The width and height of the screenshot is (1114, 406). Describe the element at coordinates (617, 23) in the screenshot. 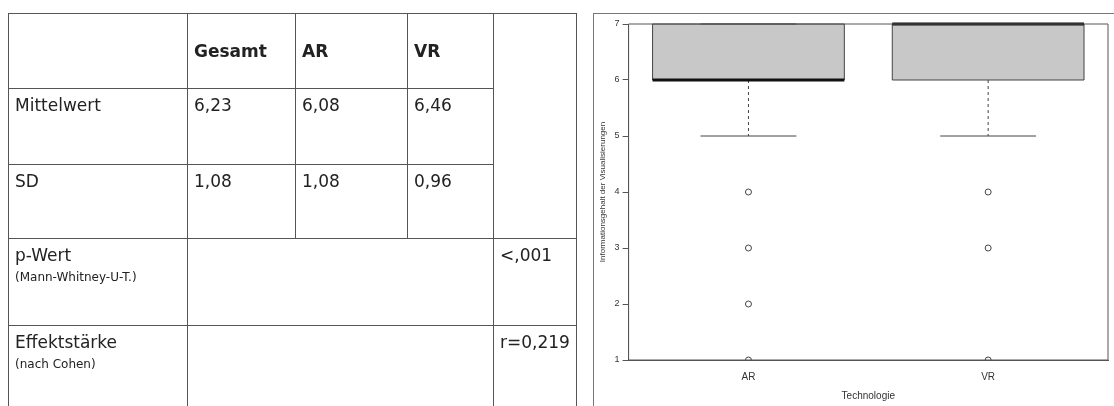

I see `y-tick-label: 7` at that location.